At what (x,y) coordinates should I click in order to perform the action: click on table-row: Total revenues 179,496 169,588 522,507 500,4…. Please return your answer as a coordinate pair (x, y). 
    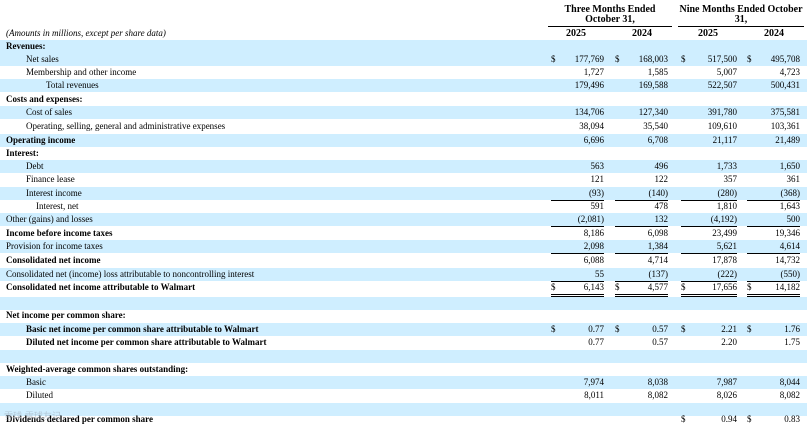
    Looking at the image, I should click on (403, 85).